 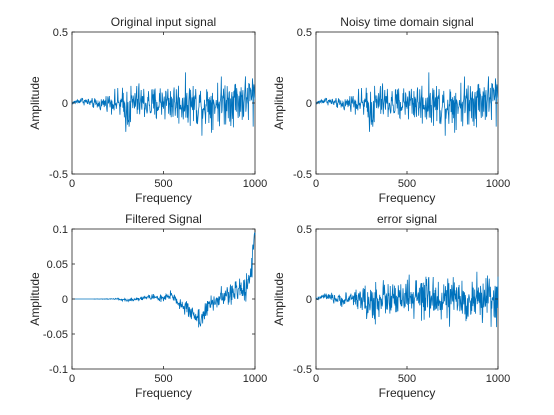 What do you see at coordinates (163, 22) in the screenshot?
I see `chart-title: Original input signal` at bounding box center [163, 22].